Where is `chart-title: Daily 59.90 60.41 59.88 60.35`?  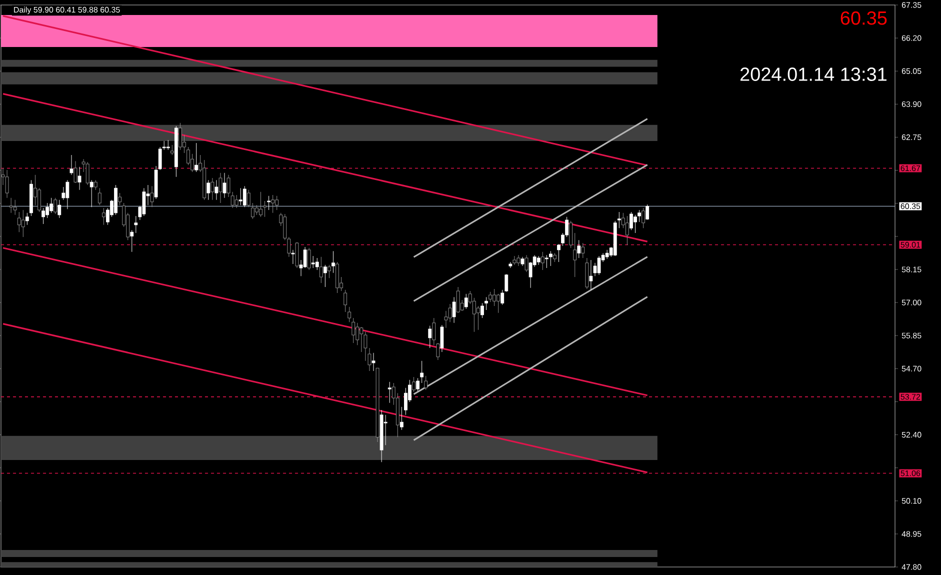
chart-title: Daily 59.90 60.41 59.88 60.35 is located at coordinates (67, 10).